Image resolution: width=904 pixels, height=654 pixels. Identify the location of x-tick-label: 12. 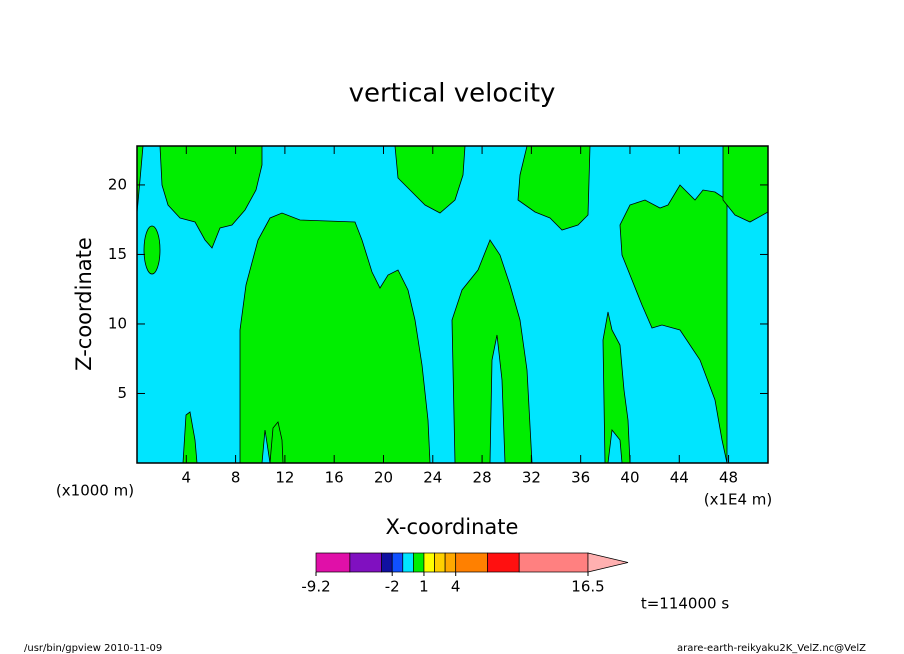
(284, 478).